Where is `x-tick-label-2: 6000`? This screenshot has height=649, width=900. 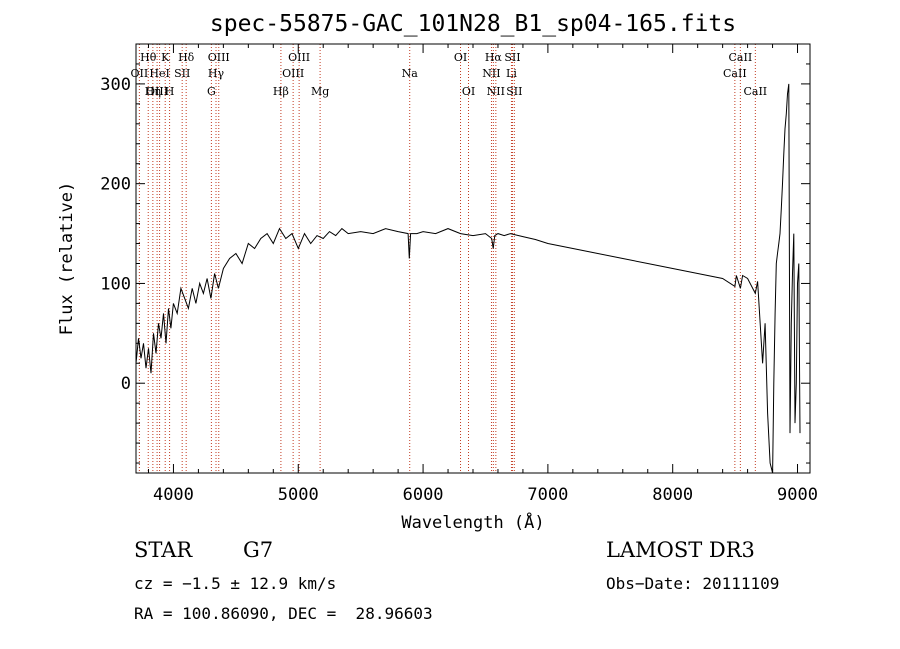 x-tick-label-2: 6000 is located at coordinates (423, 495).